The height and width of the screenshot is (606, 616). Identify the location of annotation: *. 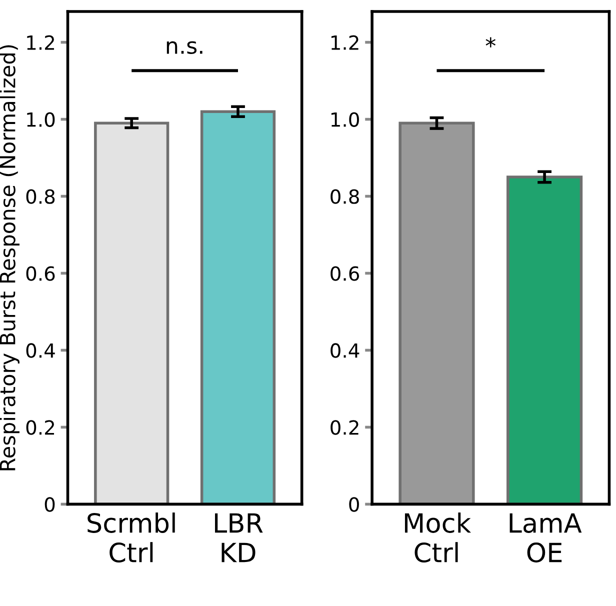
(491, 42).